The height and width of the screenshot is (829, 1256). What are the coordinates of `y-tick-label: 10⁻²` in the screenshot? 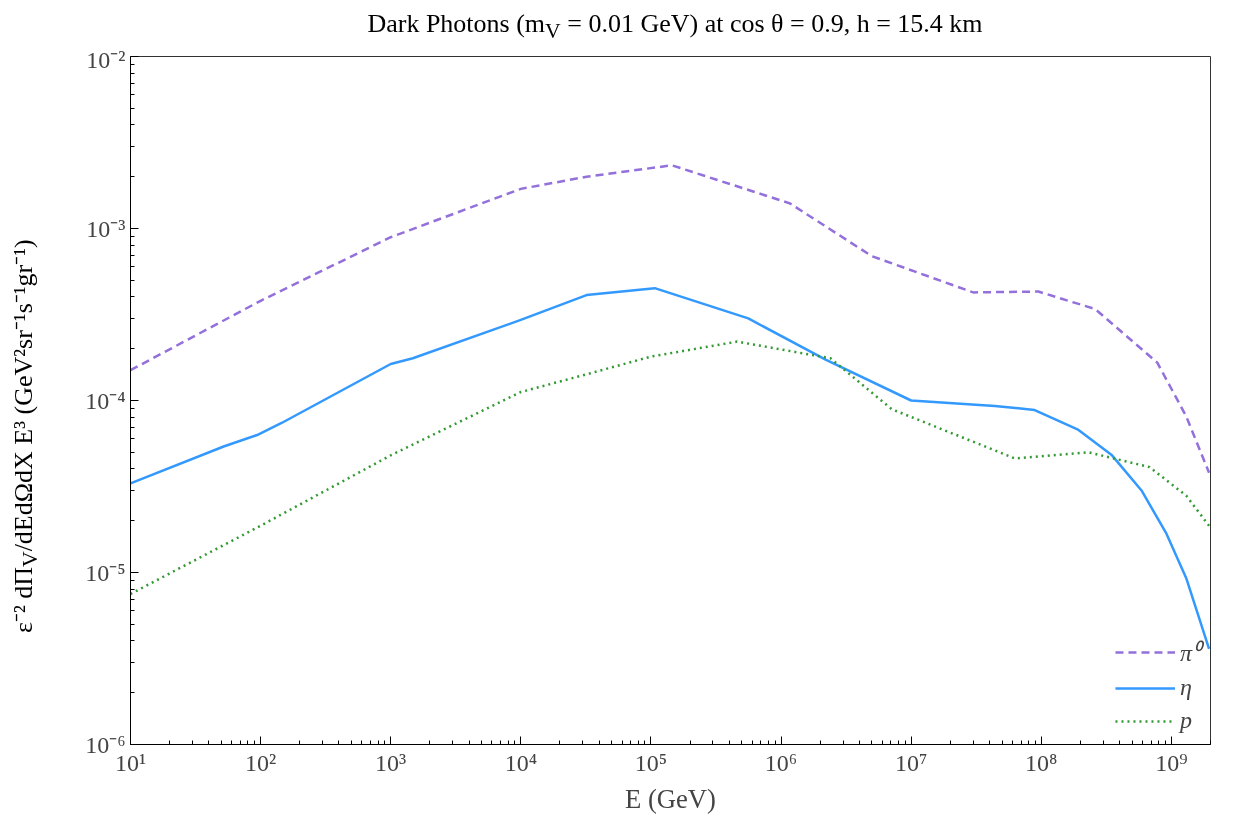 It's located at (106, 59).